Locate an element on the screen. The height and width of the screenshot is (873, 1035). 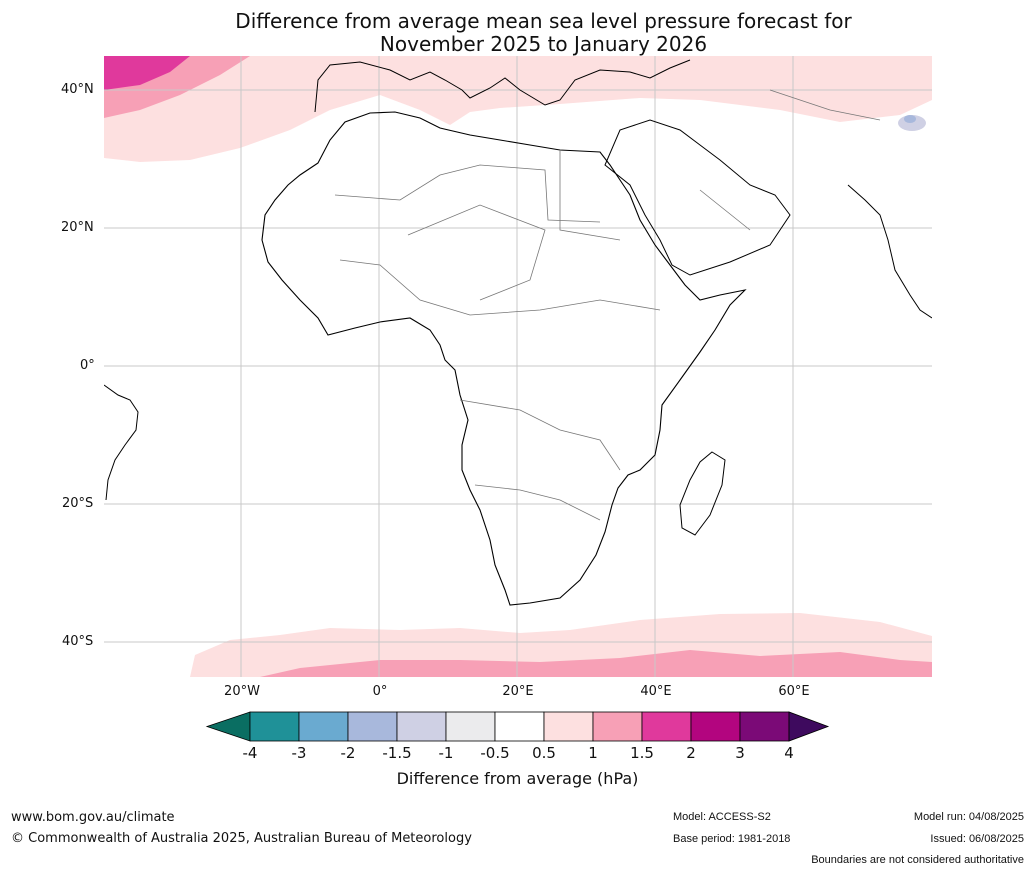
anomaly-north-light is located at coordinates (518, 109).